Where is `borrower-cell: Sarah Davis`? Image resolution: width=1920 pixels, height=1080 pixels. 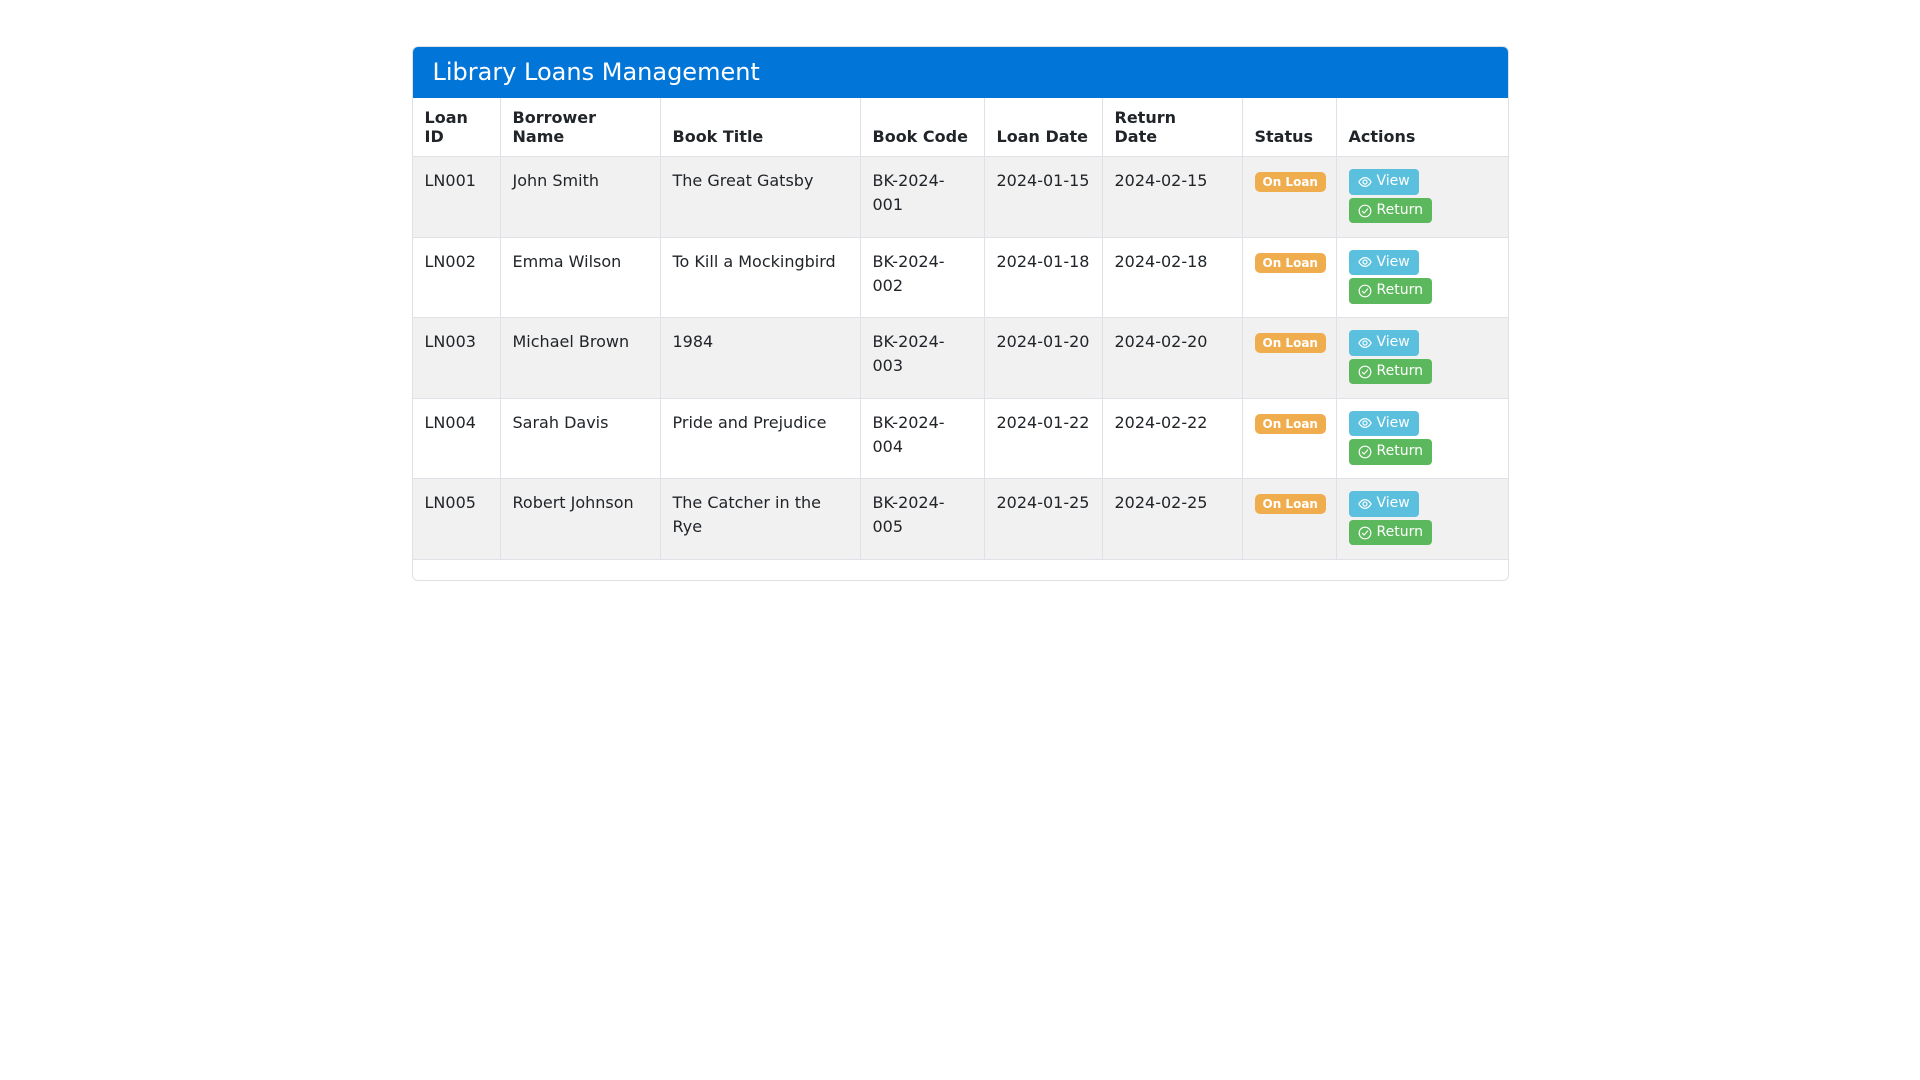 borrower-cell: Sarah Davis is located at coordinates (580, 439).